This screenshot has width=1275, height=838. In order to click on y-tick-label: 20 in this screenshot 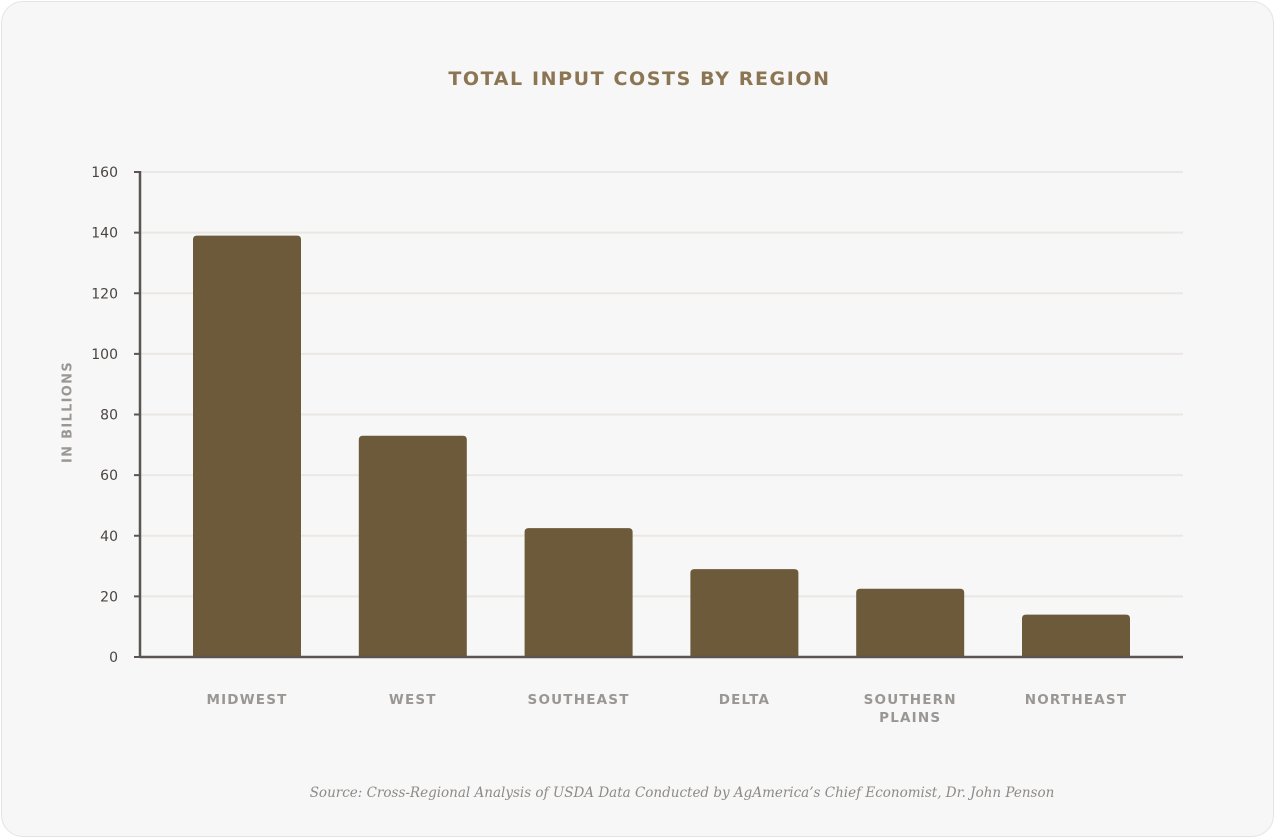, I will do `click(109, 597)`.